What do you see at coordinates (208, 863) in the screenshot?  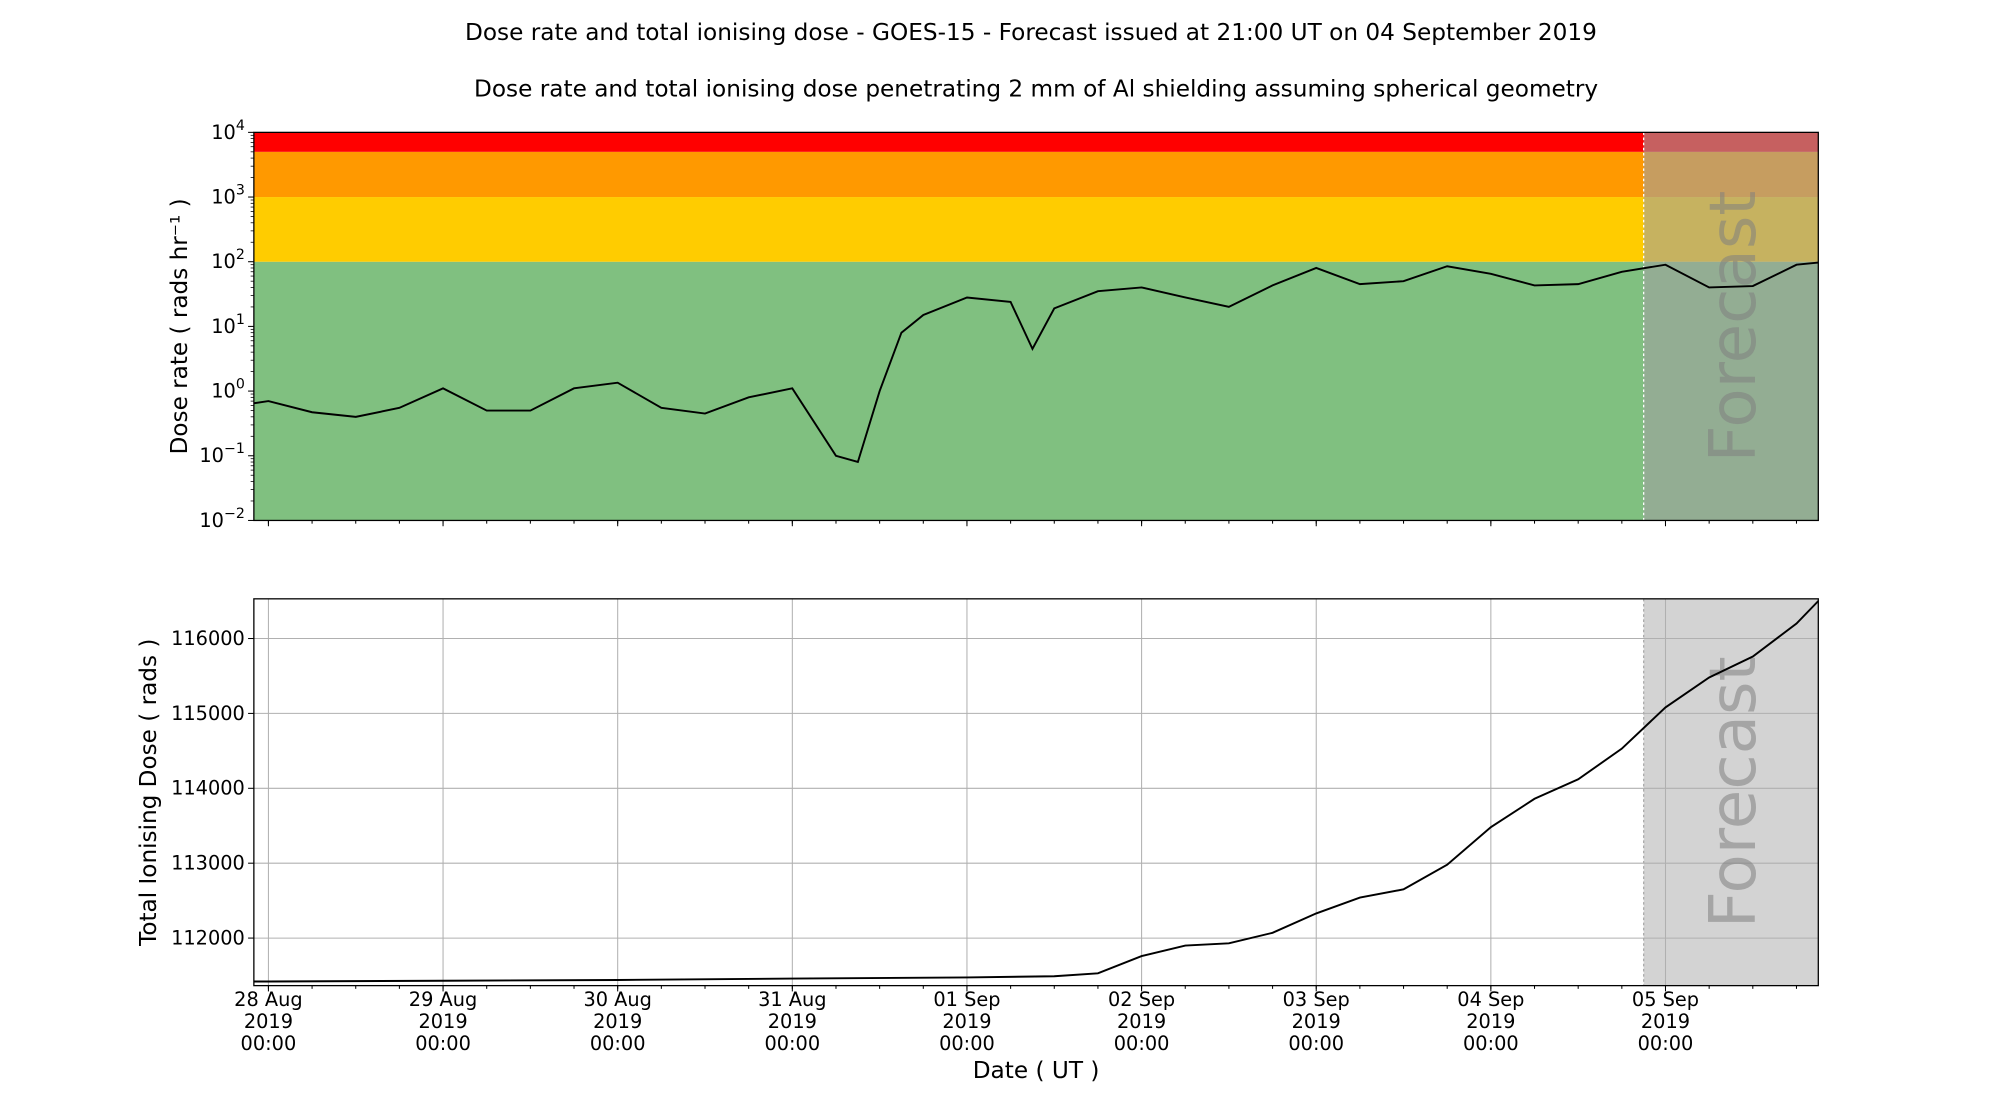 I see `y-tick-label: 113000` at bounding box center [208, 863].